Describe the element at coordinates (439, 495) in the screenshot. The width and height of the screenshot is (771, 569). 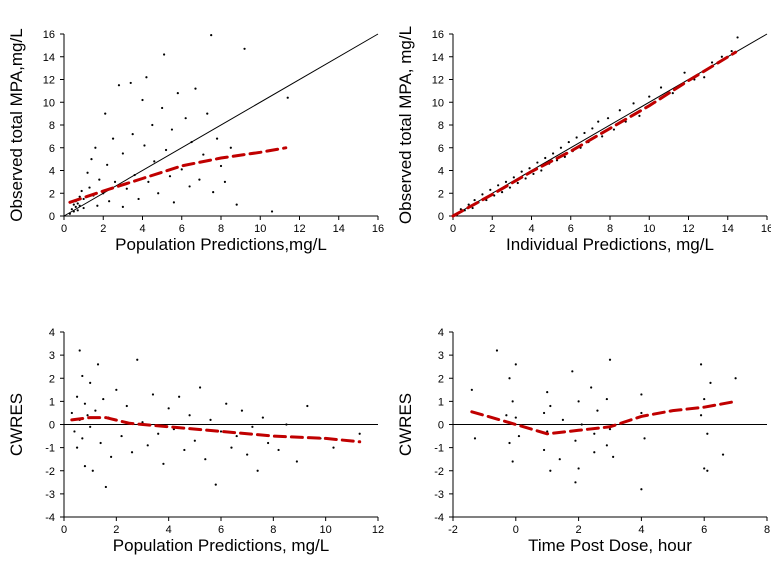
I see `y-tick-label: -3` at that location.